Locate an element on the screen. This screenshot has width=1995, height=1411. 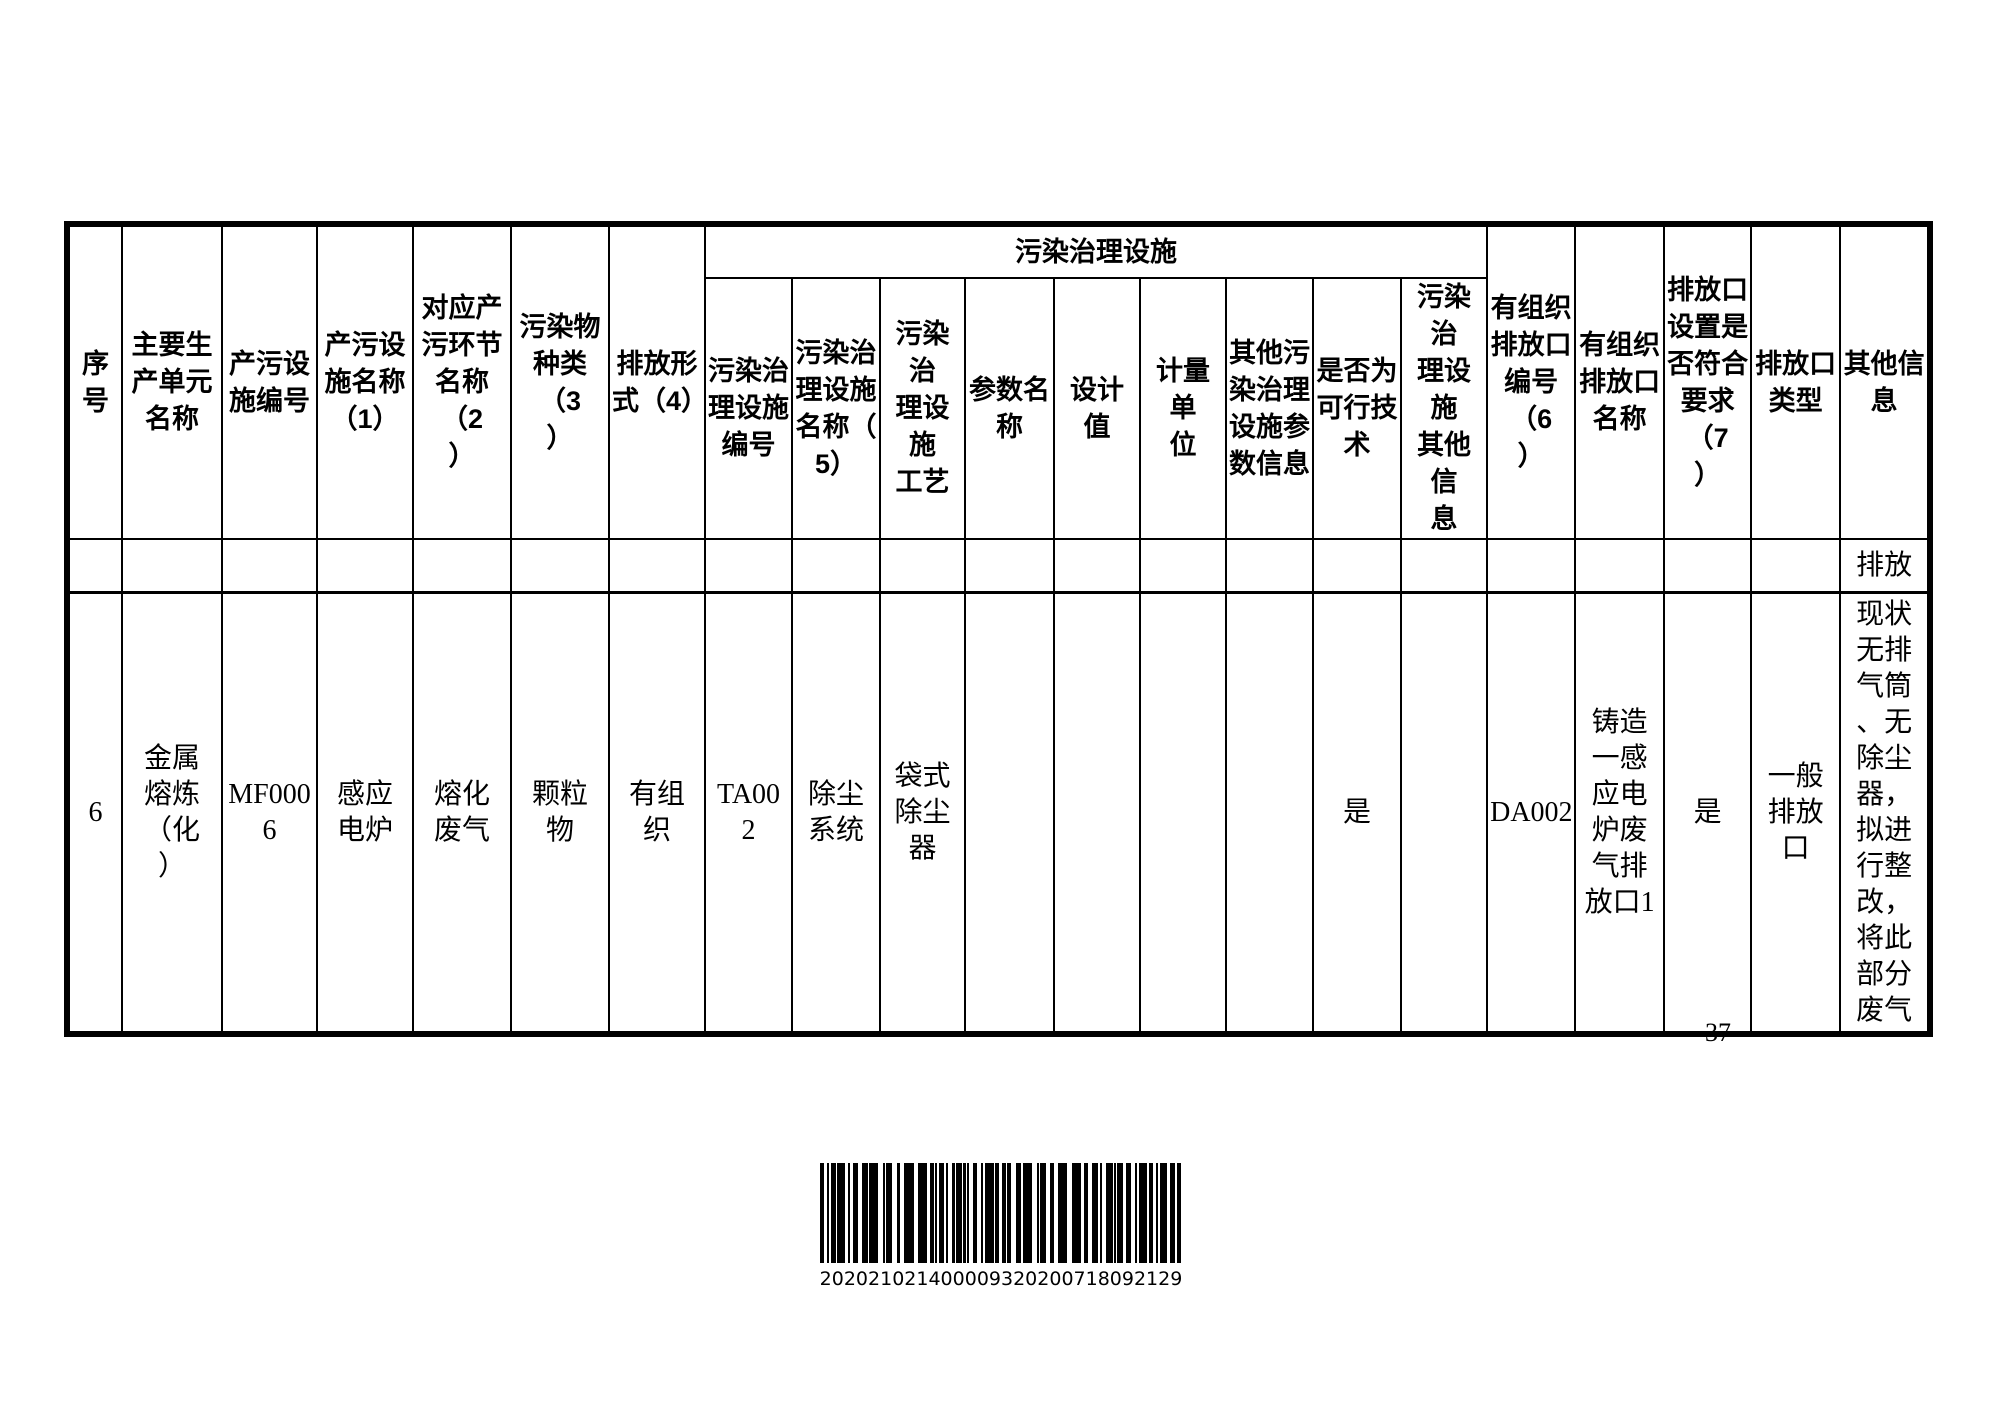
cell-treatment-name: 除尘 系统 is located at coordinates (836, 812).